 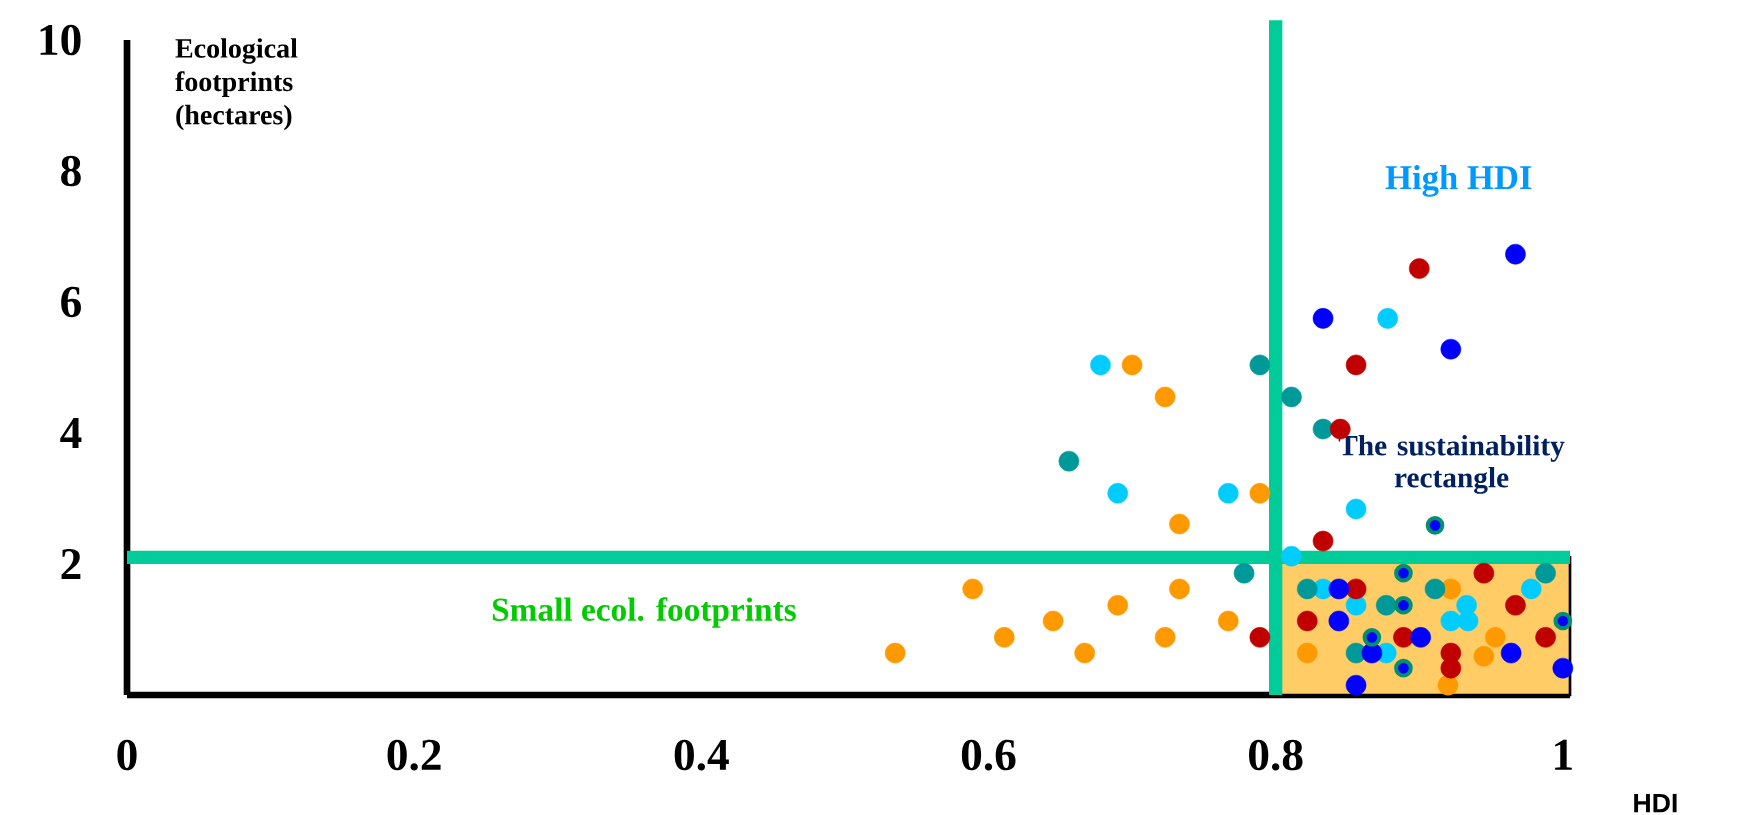 I want to click on annotation: High HDI, so click(x=1458, y=180).